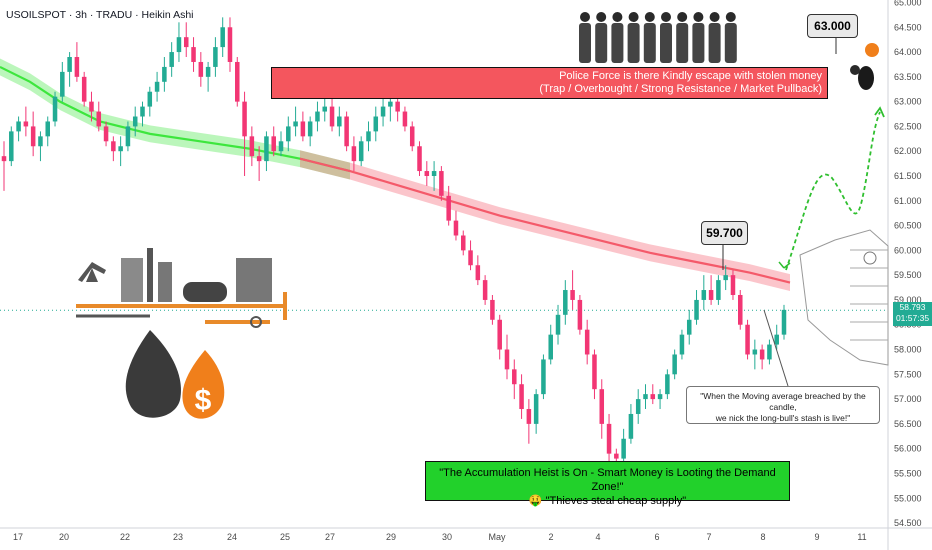 The width and height of the screenshot is (932, 550). I want to click on refinery-chimney-icon, so click(150, 275).